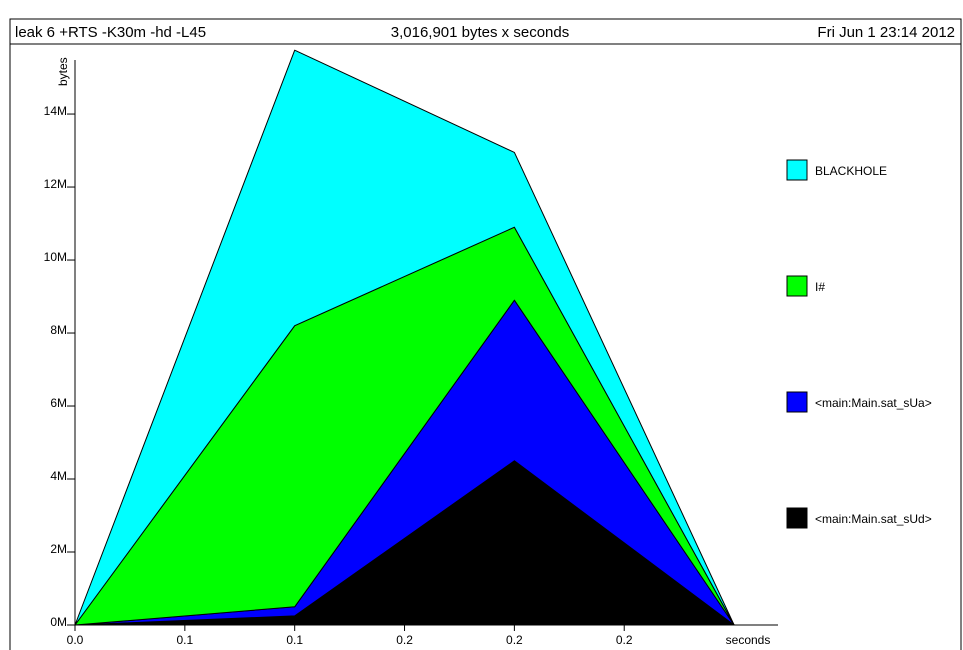  I want to click on y-tick-label: 12M, so click(55, 184).